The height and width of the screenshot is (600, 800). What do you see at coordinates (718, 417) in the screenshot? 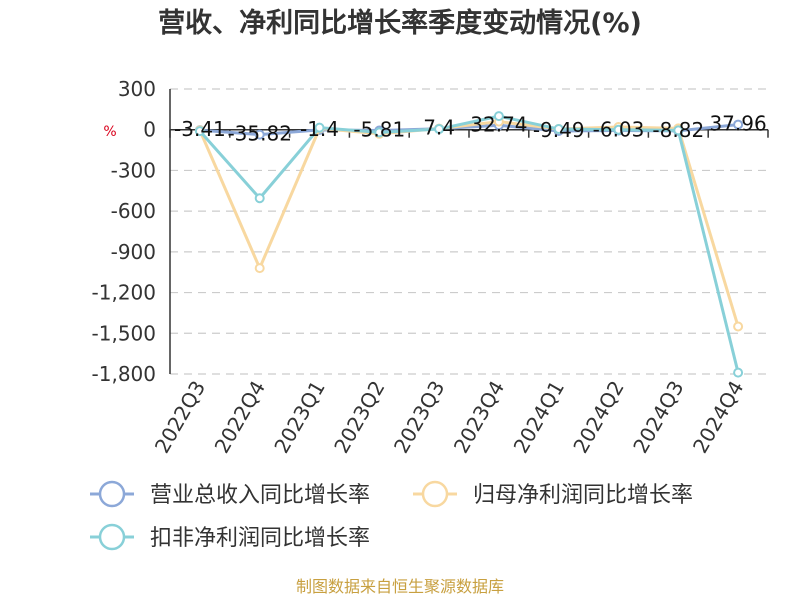
I see `x-tick-label: 2024Q4` at bounding box center [718, 417].